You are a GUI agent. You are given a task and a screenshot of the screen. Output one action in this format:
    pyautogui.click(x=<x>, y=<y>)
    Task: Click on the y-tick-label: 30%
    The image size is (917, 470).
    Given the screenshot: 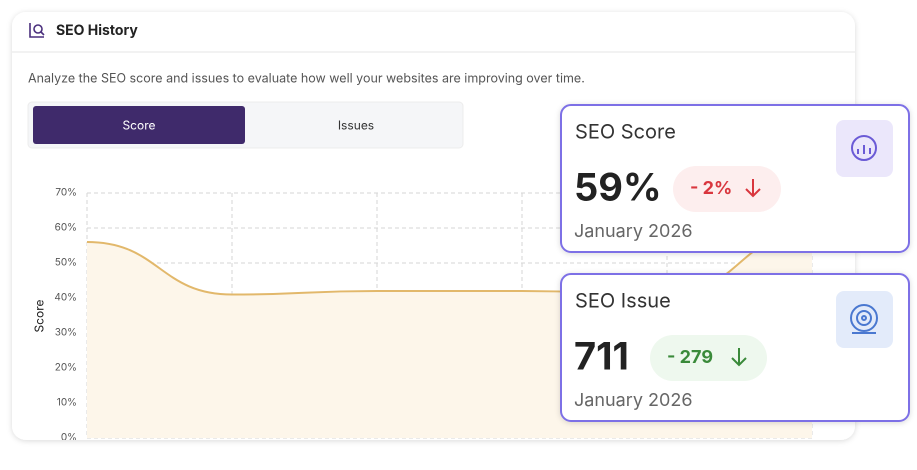 What is the action you would take?
    pyautogui.click(x=66, y=333)
    